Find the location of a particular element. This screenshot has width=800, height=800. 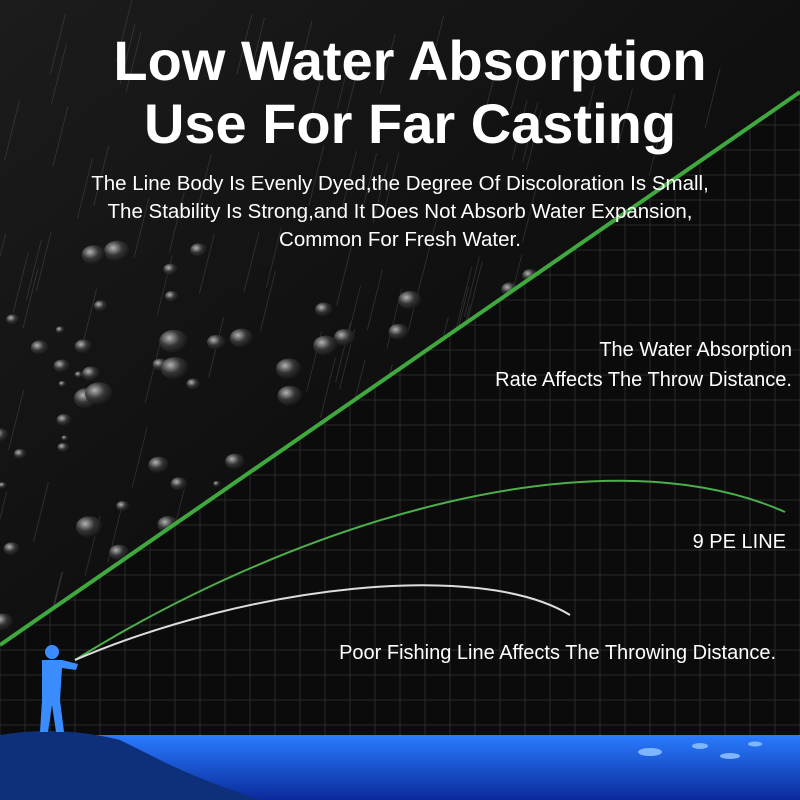

pe-line-label: 9 PE LINE is located at coordinates (739, 542).